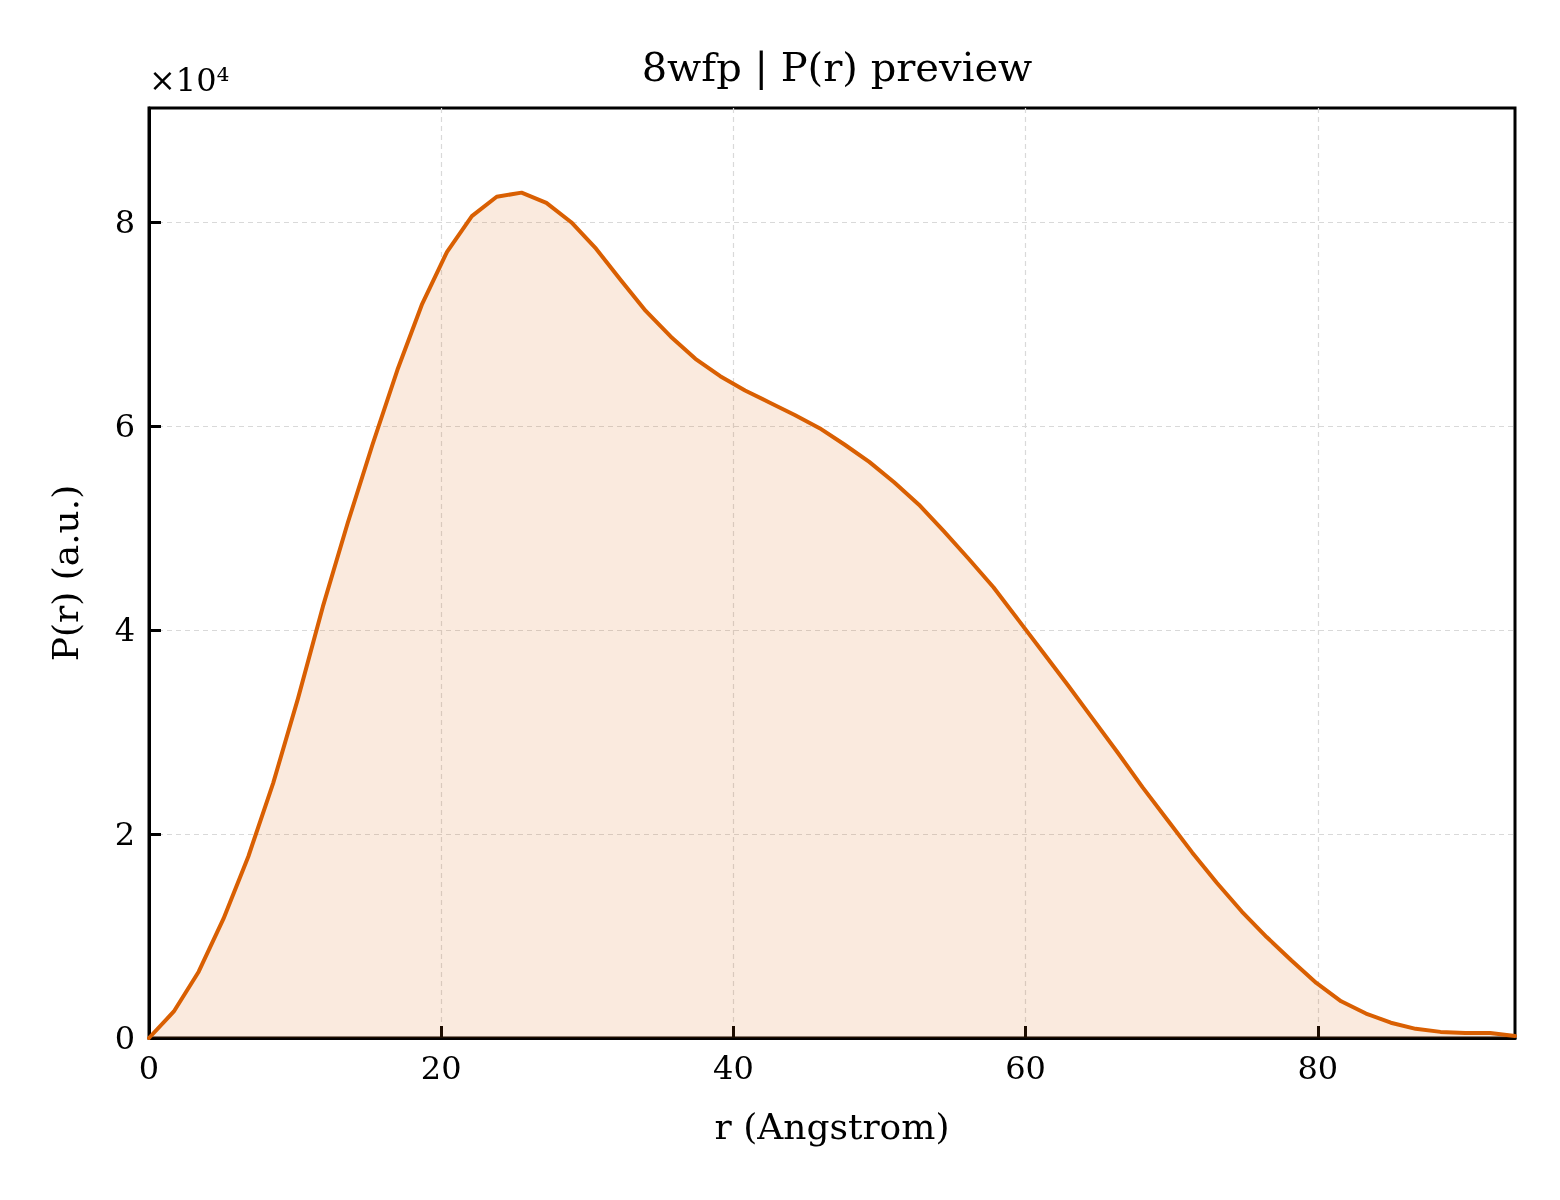 This screenshot has height=1200, width=1560. Describe the element at coordinates (837, 67) in the screenshot. I see `chart-title: 8wfp | P(r) preview` at that location.